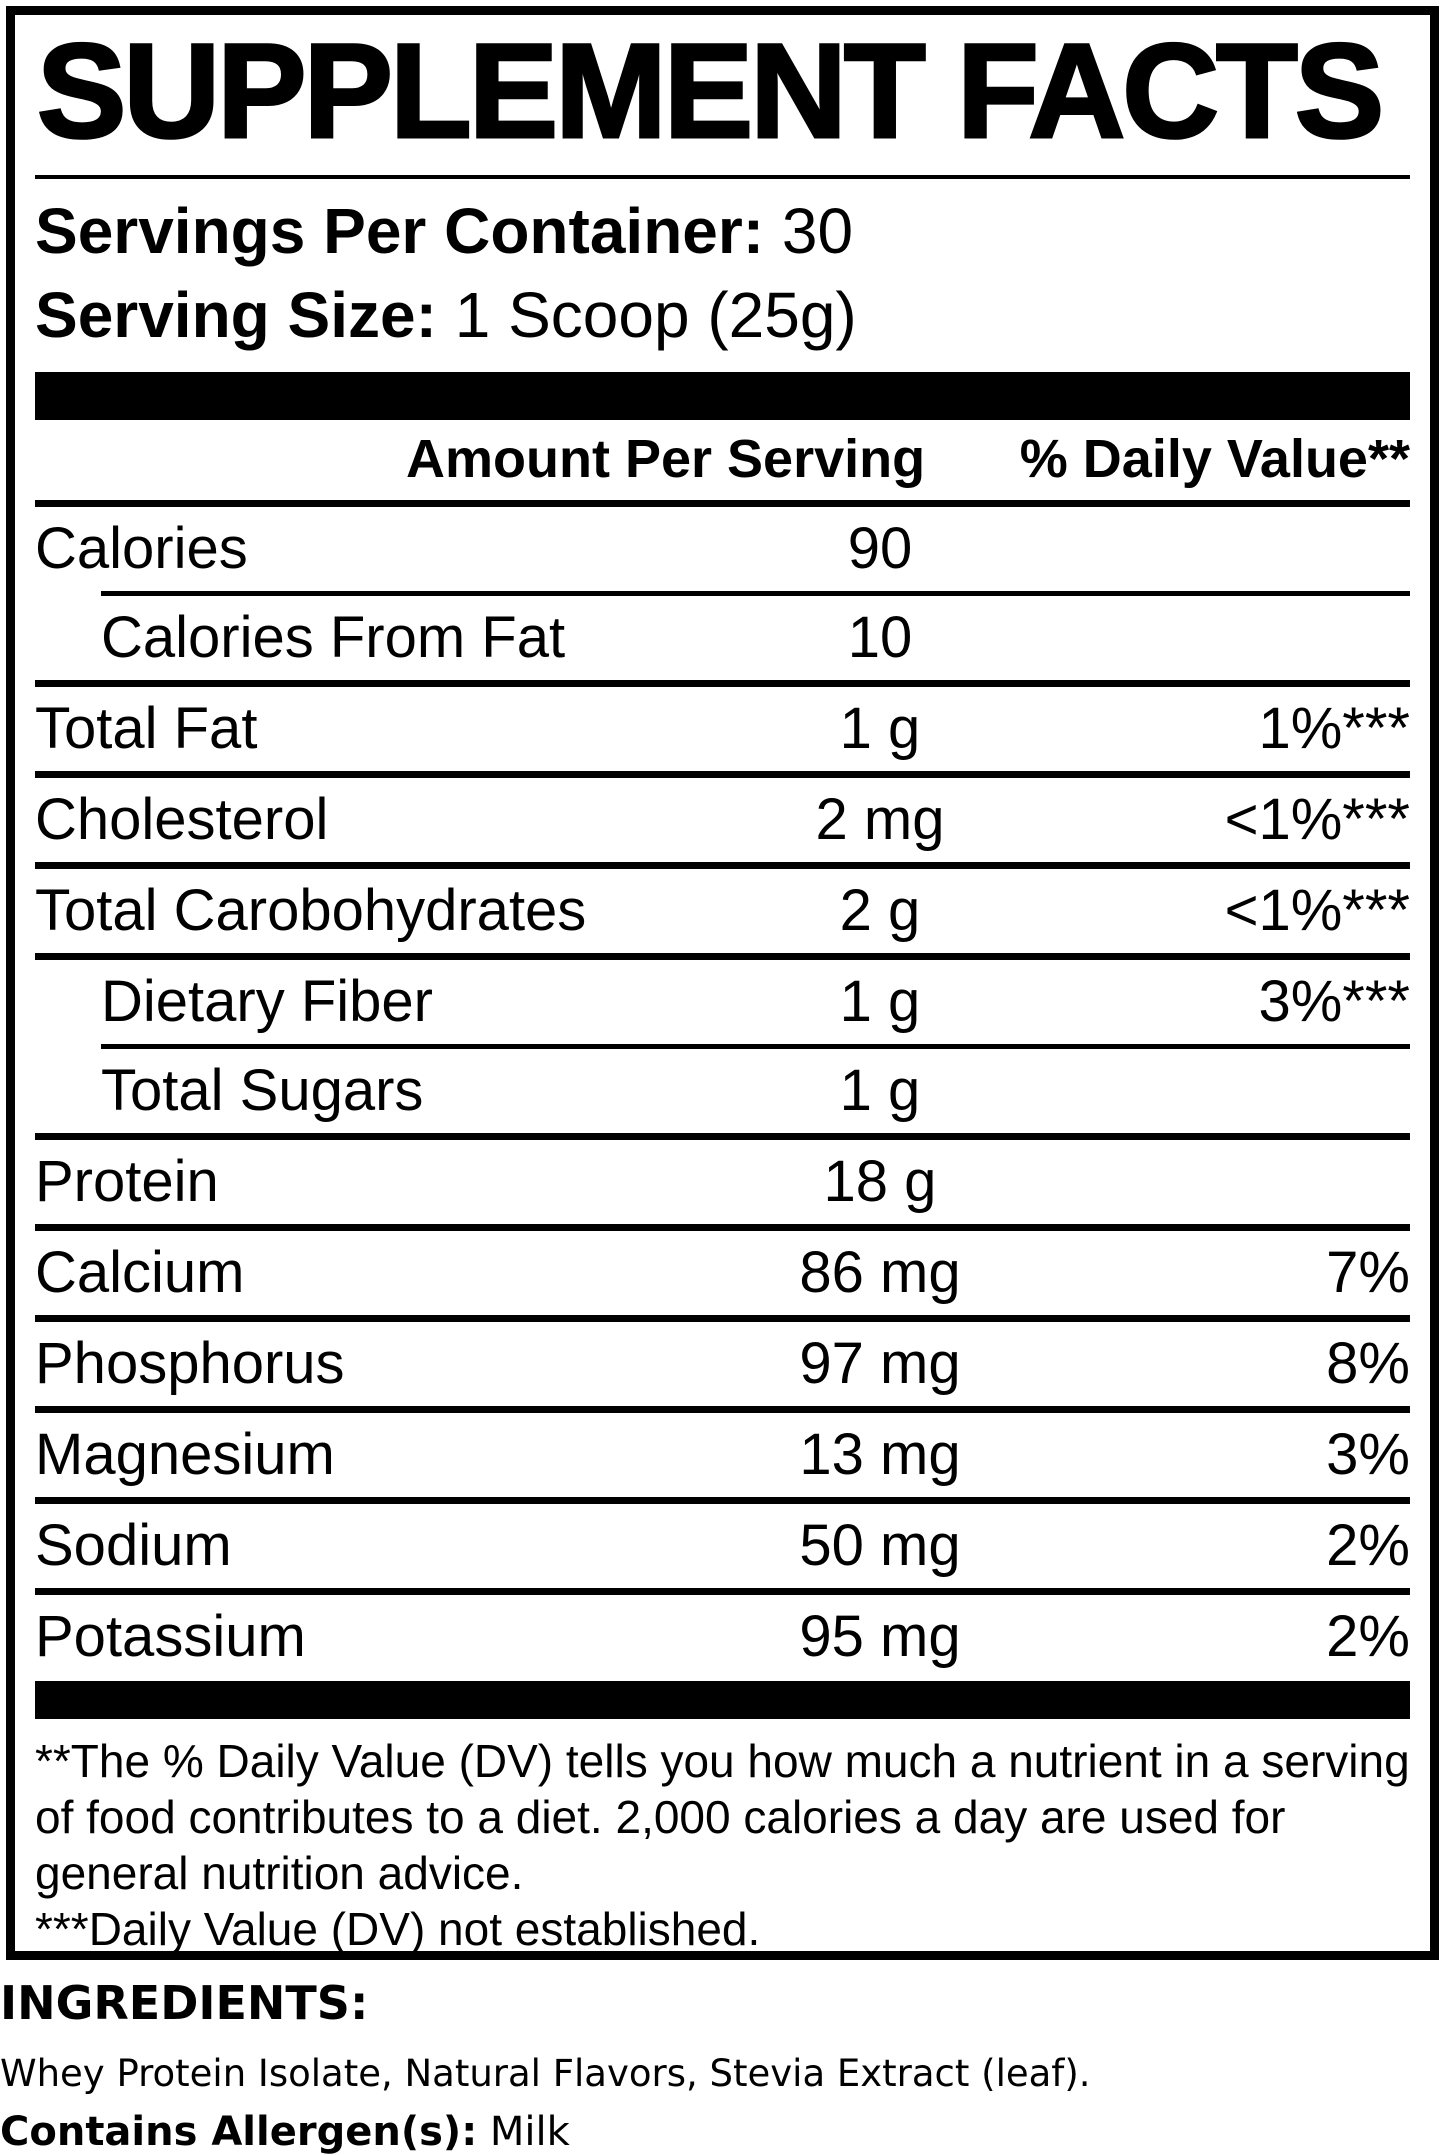 This screenshot has height=2155, width=1445. What do you see at coordinates (722, 1699) in the screenshot?
I see `separator-bar-bottom` at bounding box center [722, 1699].